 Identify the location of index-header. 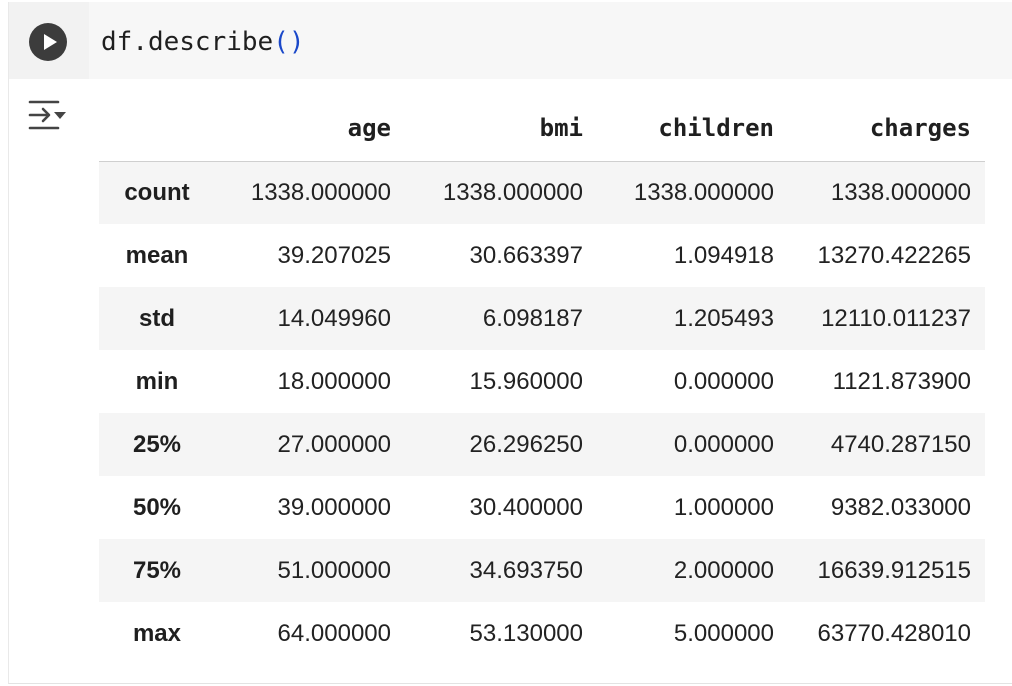
(157, 128).